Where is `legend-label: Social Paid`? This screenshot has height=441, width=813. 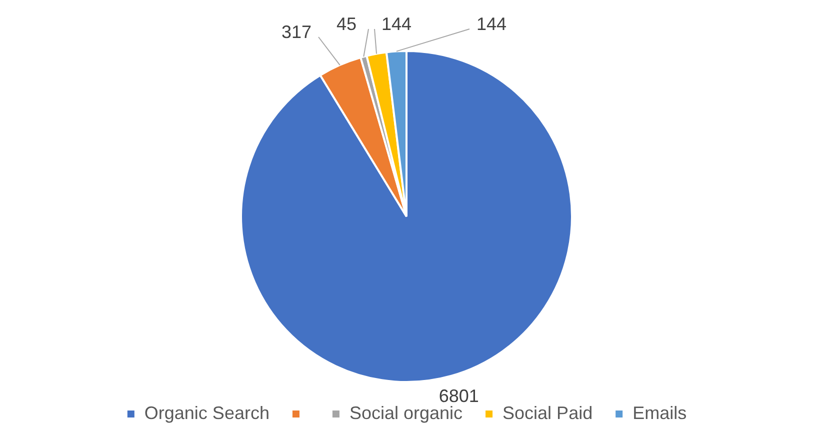
legend-label: Social Paid is located at coordinates (547, 412).